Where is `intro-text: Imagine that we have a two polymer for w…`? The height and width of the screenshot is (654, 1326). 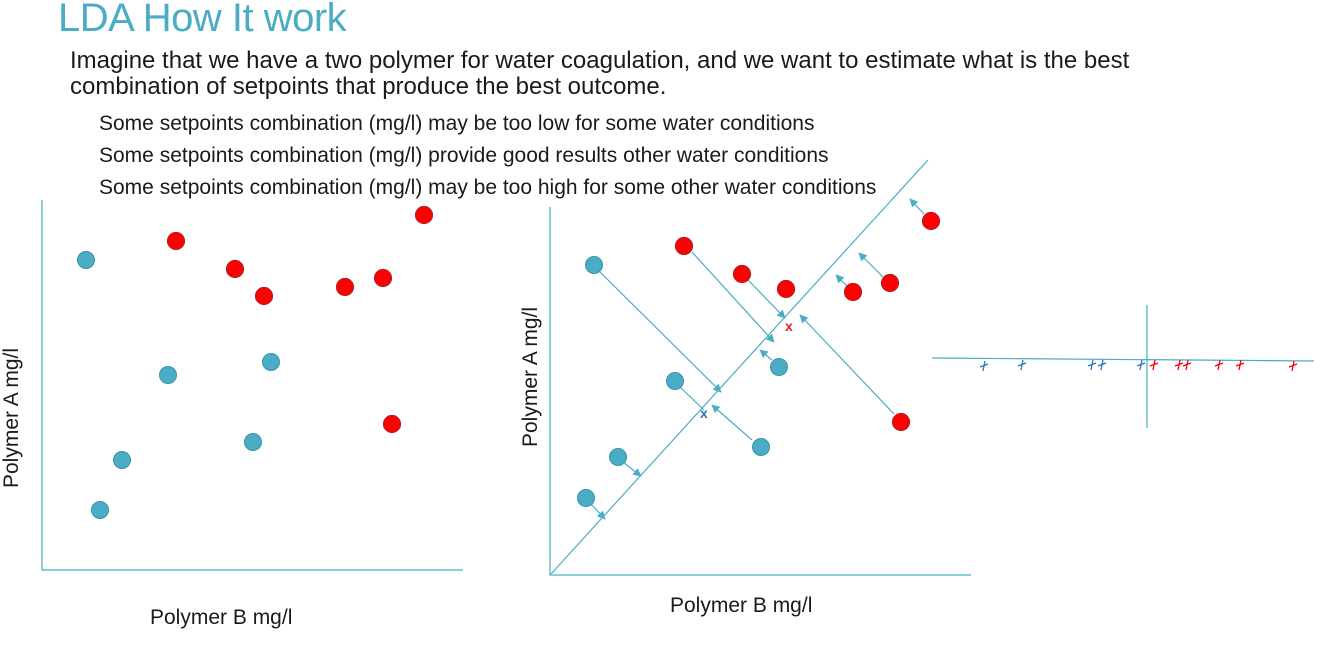
intro-text: Imagine that we have a two polymer for w… is located at coordinates (600, 73).